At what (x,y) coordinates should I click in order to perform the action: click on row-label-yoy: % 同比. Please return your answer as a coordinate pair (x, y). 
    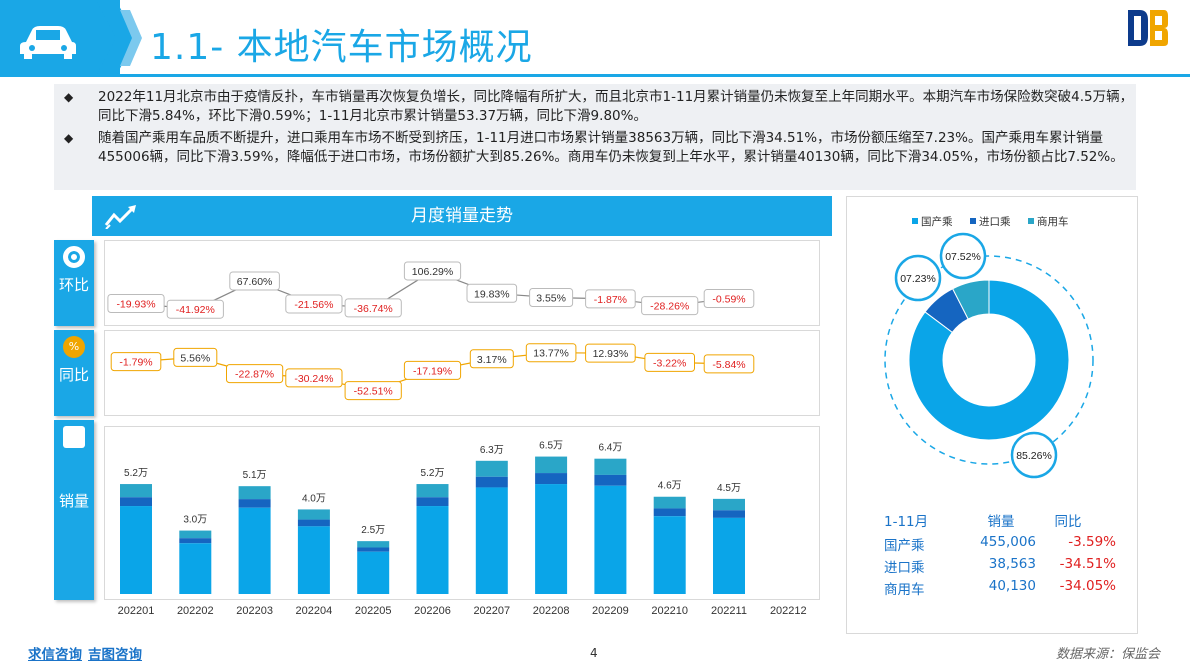
    Looking at the image, I should click on (74, 373).